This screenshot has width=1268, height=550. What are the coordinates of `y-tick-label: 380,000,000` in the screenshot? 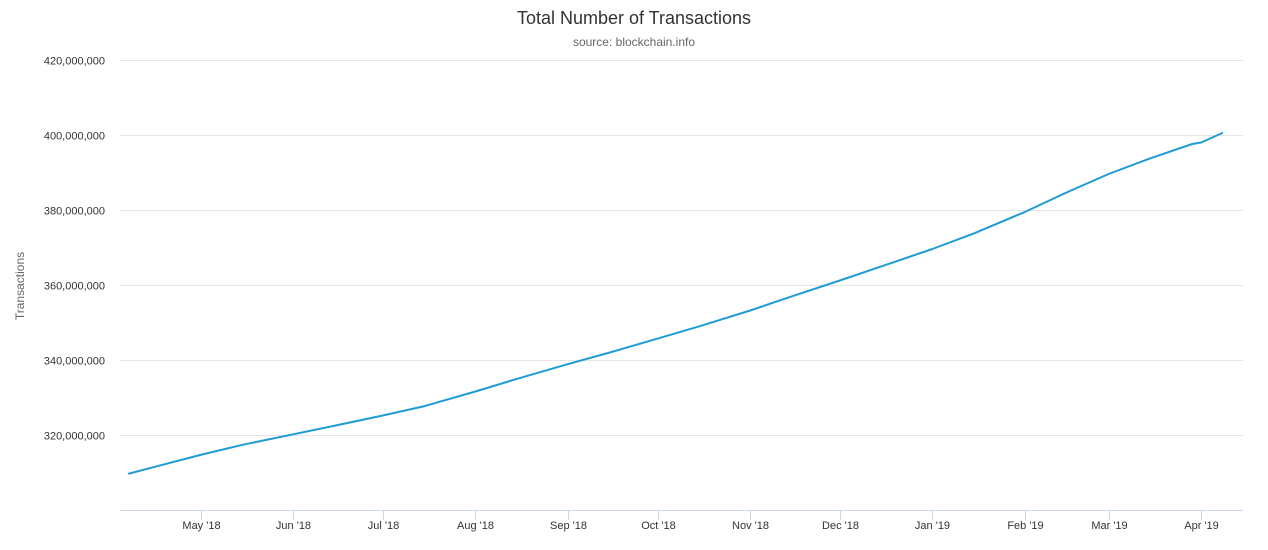 It's located at (74, 212).